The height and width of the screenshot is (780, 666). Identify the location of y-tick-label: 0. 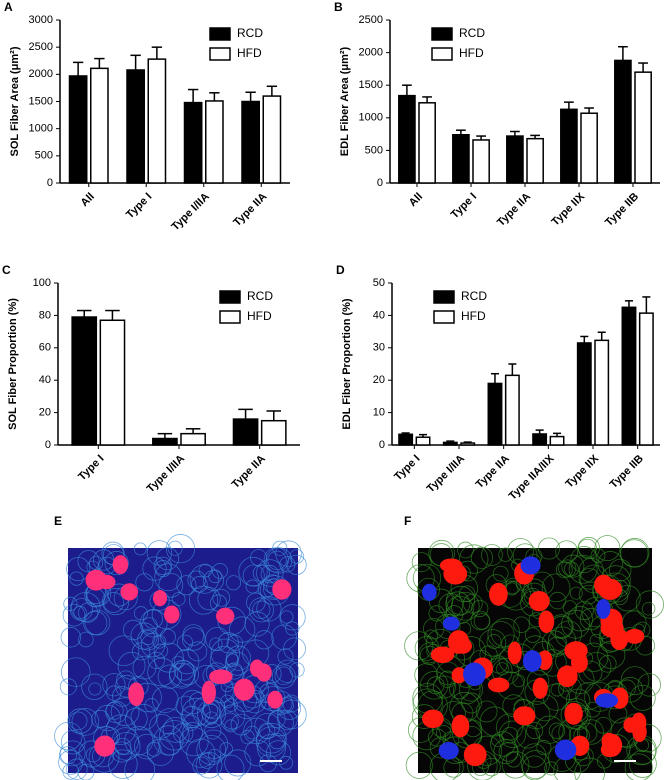
(382, 445).